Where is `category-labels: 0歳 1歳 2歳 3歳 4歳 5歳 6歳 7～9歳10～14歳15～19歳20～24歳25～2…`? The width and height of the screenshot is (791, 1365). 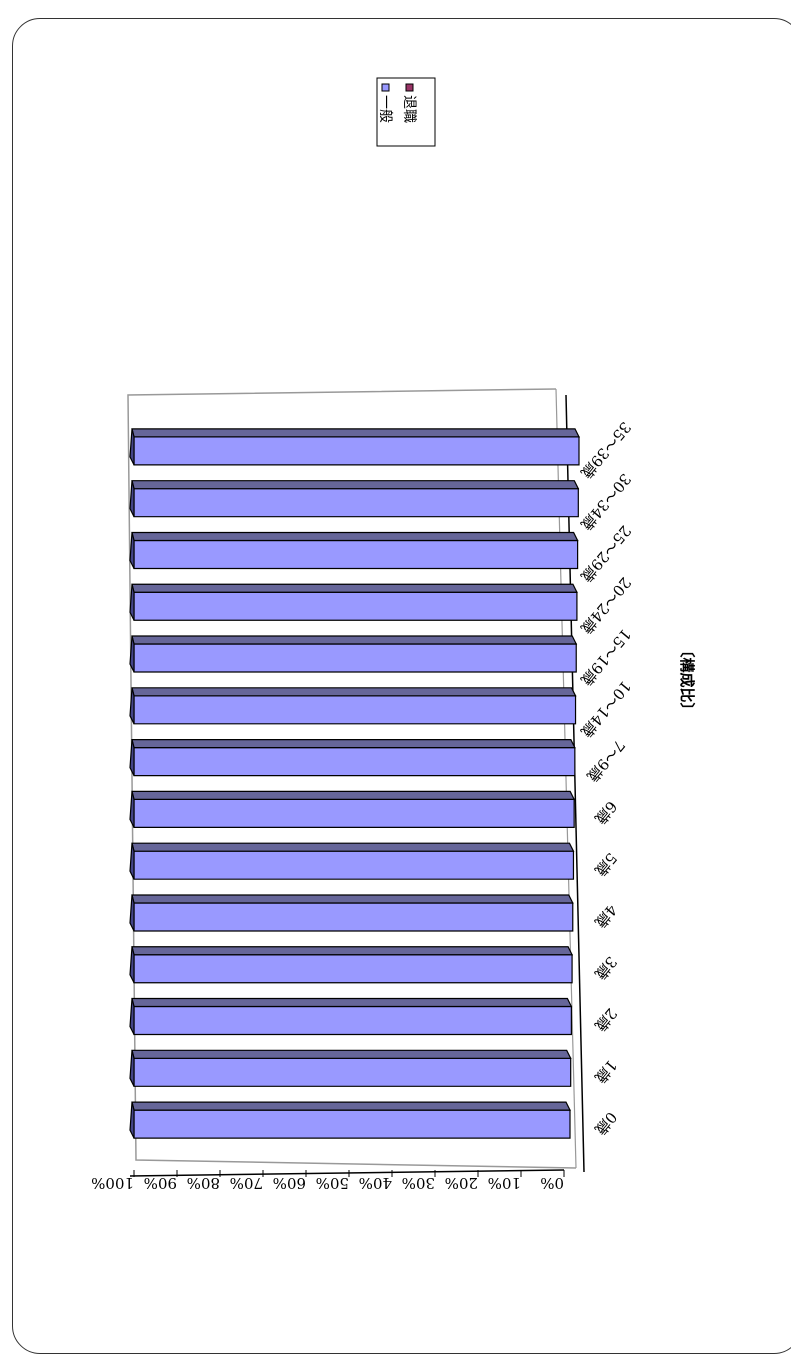
category-labels: 0歳 1歳 2歳 3歳 4歳 5歳 6歳 7～9歳10～14歳15～19歳20～24歳25～2… is located at coordinates (606, 778).